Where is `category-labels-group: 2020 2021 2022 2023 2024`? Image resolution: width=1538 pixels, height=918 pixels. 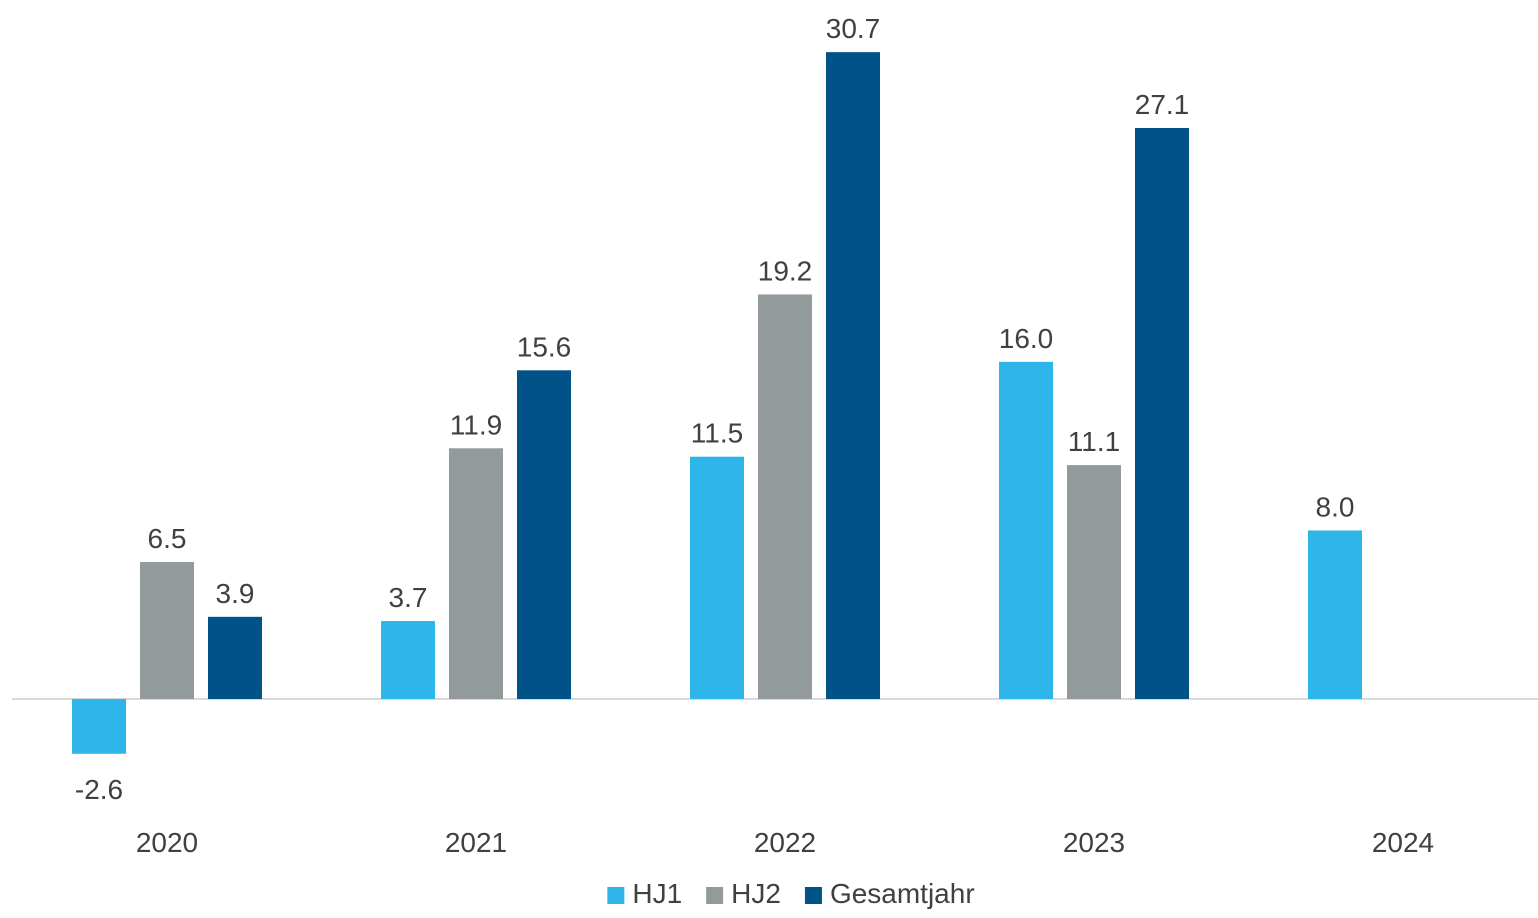 category-labels-group: 2020 2021 2022 2023 2024 is located at coordinates (785, 842).